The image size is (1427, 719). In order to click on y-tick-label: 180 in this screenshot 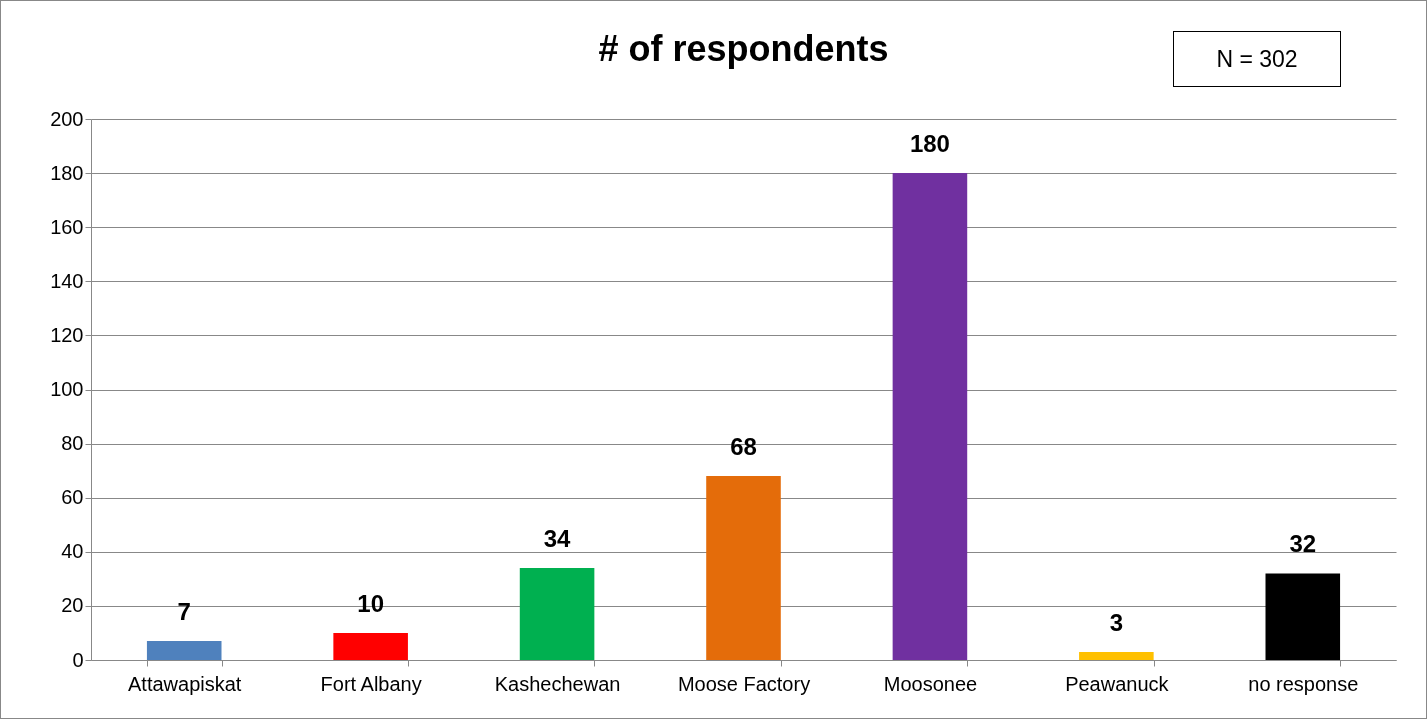, I will do `click(67, 172)`.